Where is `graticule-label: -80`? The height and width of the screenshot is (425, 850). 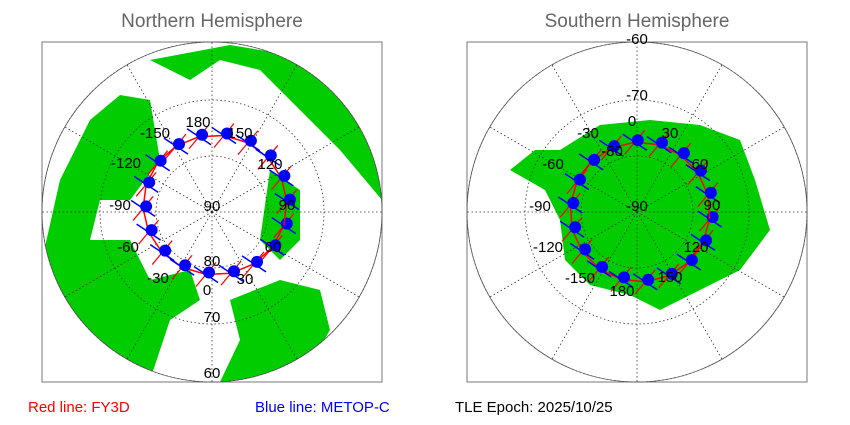 graticule-label: -80 is located at coordinates (612, 151).